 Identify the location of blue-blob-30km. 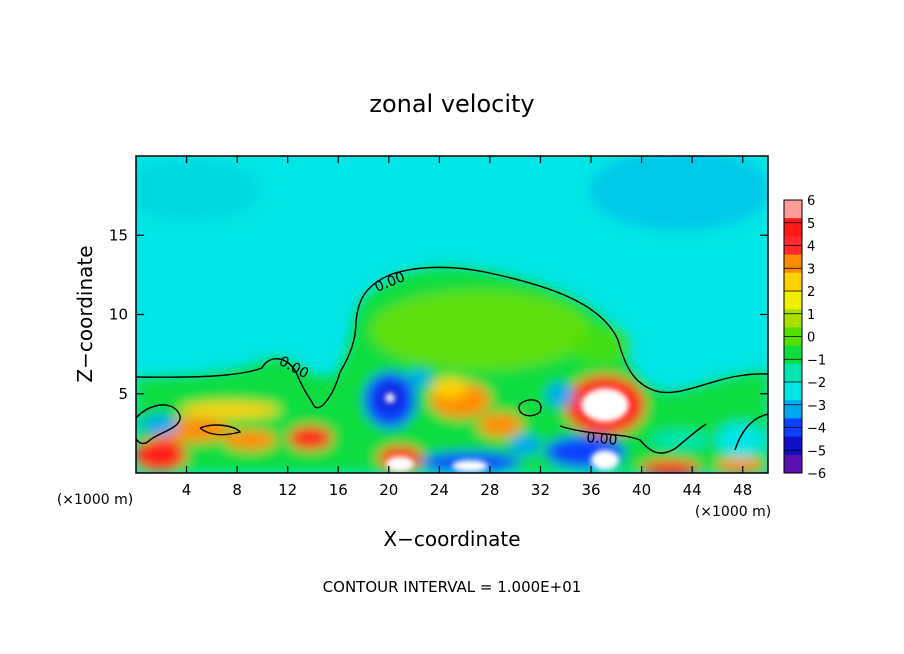
(525, 445).